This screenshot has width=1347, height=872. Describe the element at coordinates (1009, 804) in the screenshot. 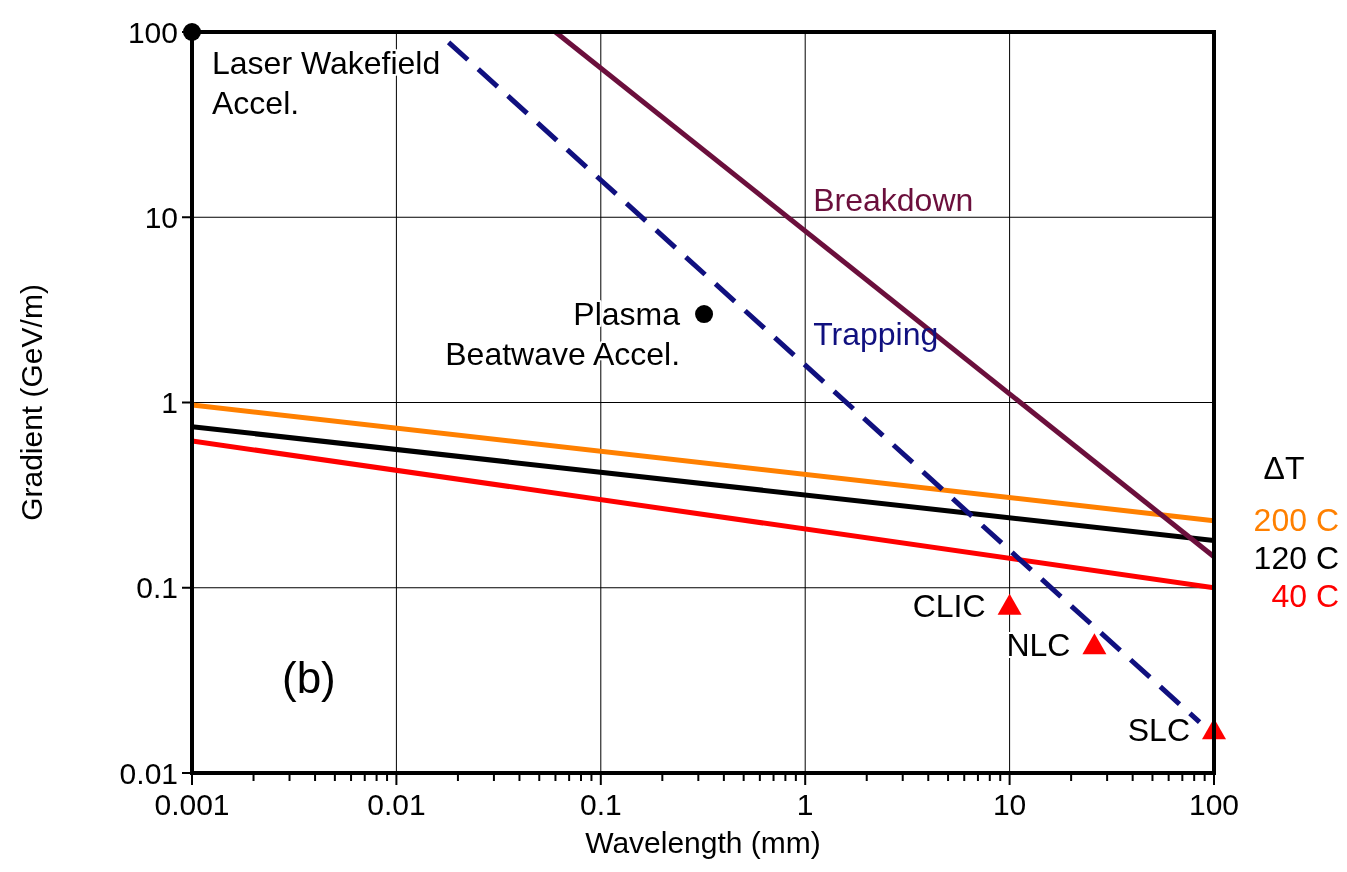

I see `x-tick-label: 10` at that location.